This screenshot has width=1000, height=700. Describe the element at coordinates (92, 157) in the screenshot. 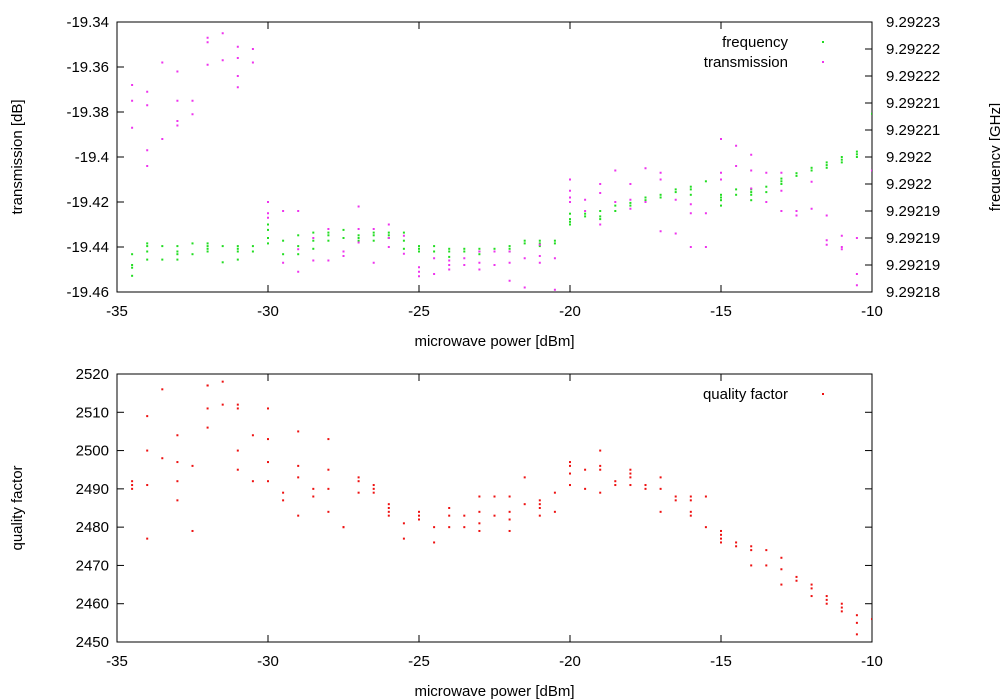

I see `y-tick-label: -19.4` at that location.